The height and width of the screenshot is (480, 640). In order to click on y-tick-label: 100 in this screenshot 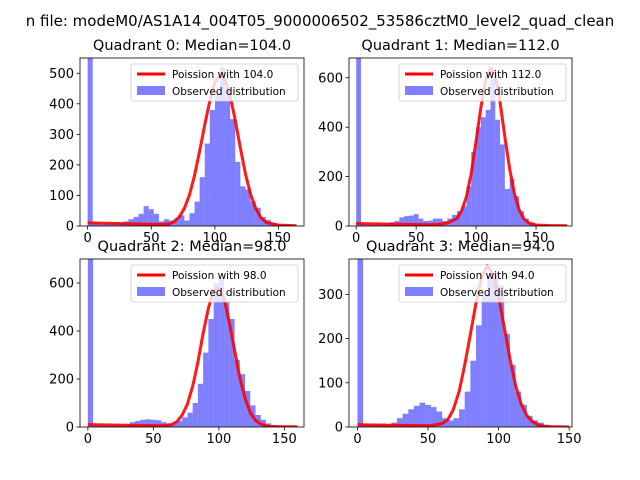, I will do `click(61, 196)`.